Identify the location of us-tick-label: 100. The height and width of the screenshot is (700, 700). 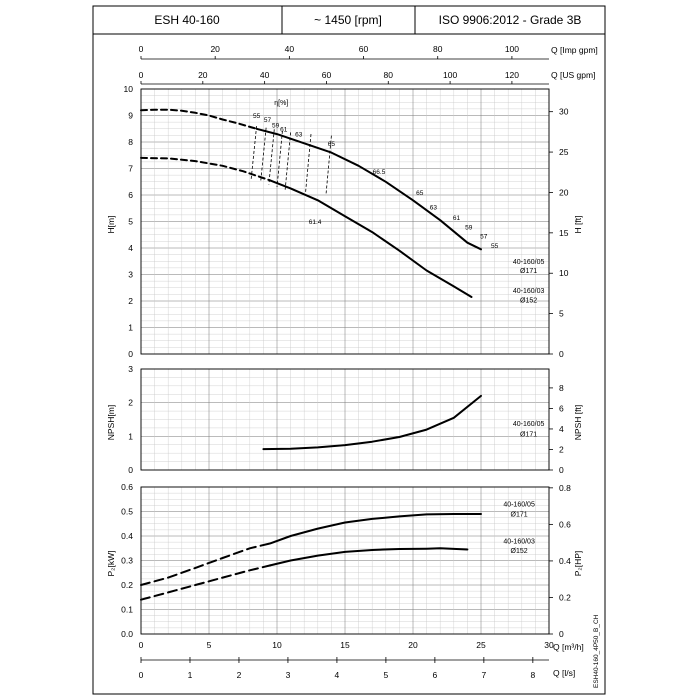
(450, 75).